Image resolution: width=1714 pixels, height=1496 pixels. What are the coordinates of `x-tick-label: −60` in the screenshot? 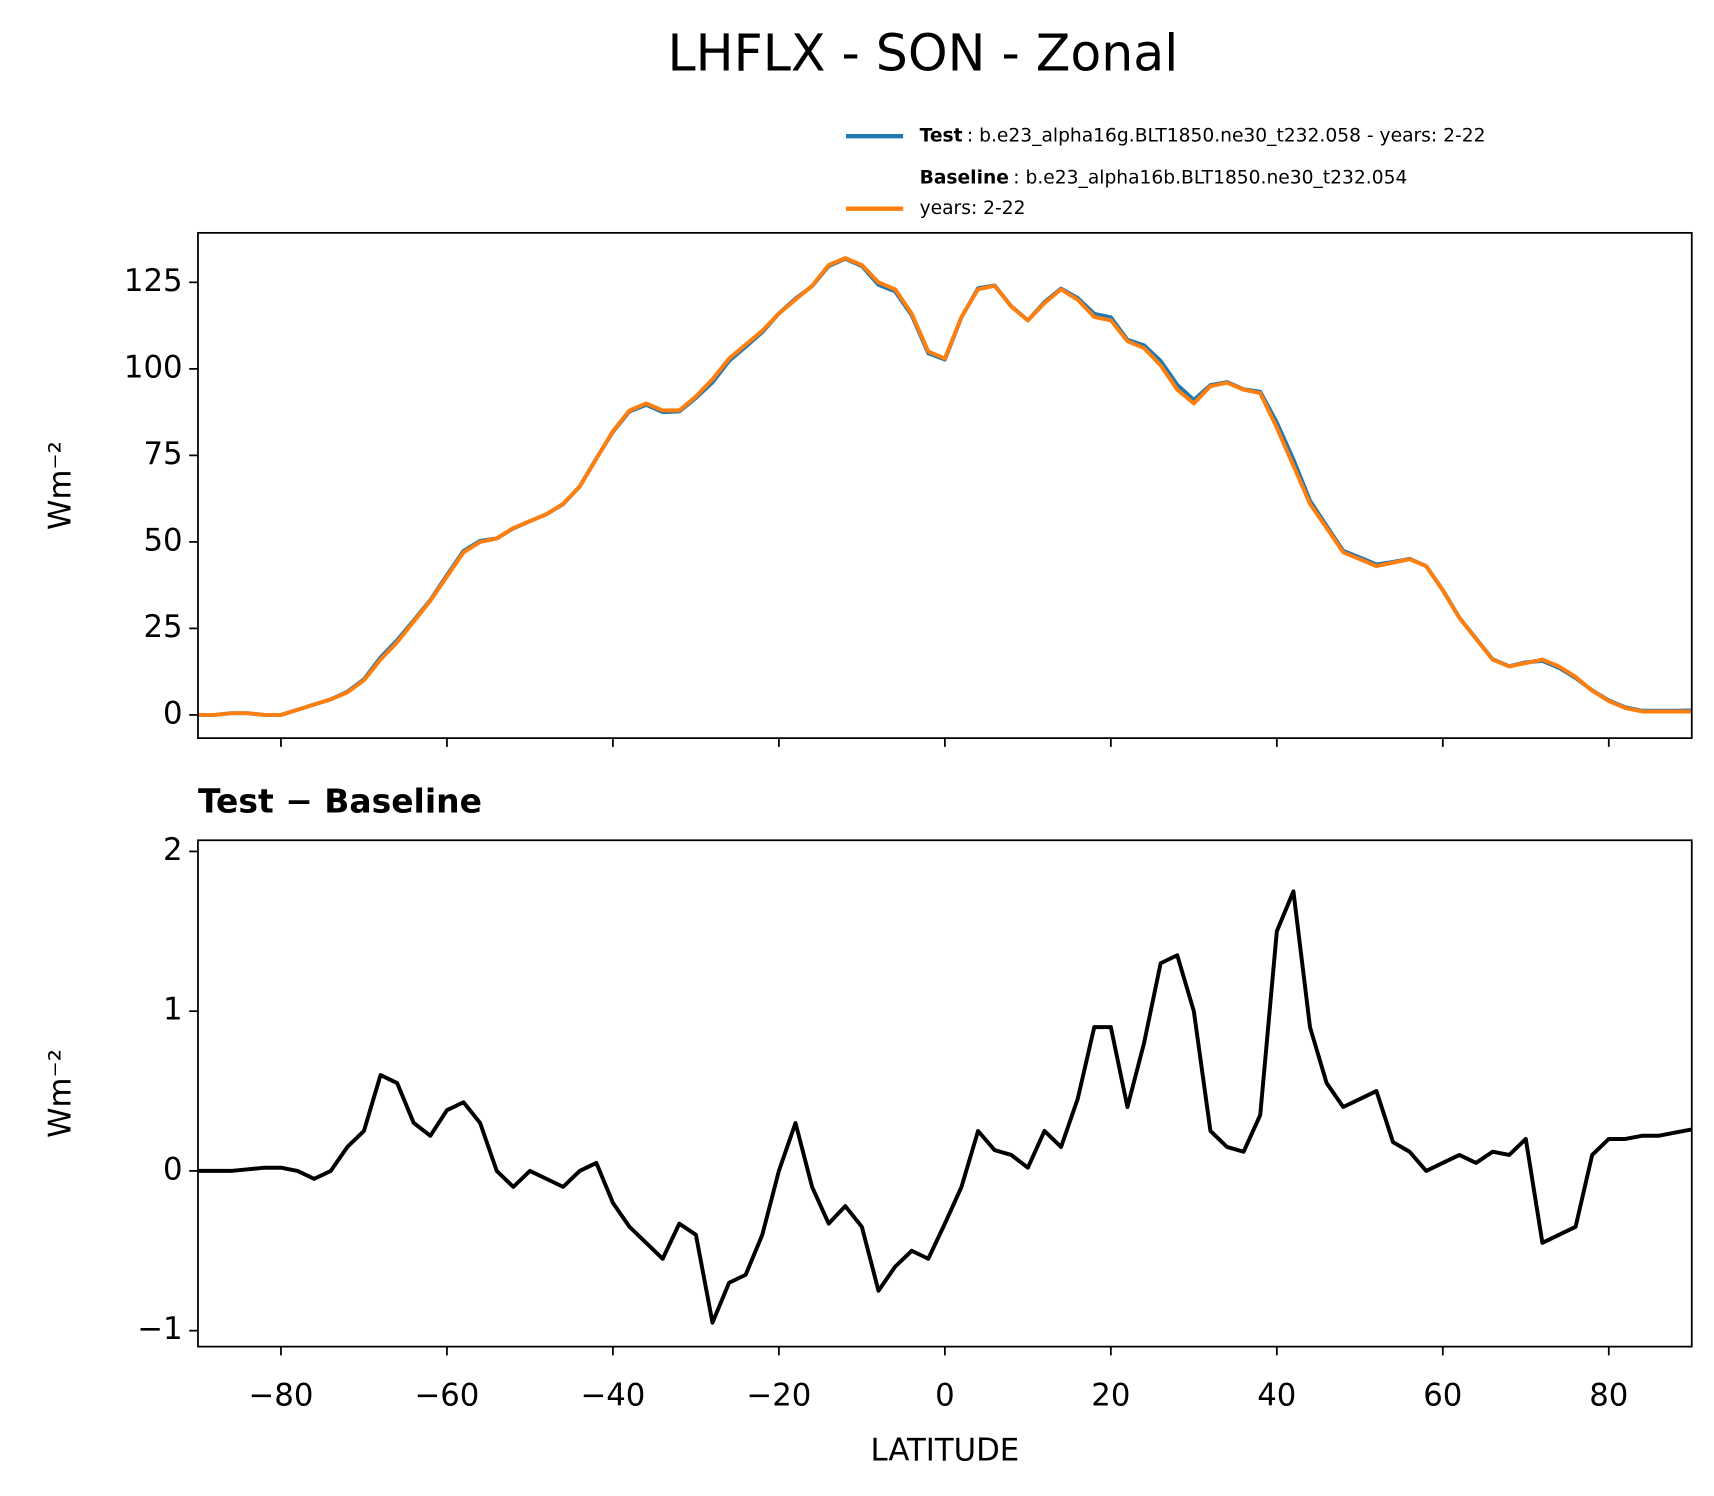 It's located at (446, 1396).